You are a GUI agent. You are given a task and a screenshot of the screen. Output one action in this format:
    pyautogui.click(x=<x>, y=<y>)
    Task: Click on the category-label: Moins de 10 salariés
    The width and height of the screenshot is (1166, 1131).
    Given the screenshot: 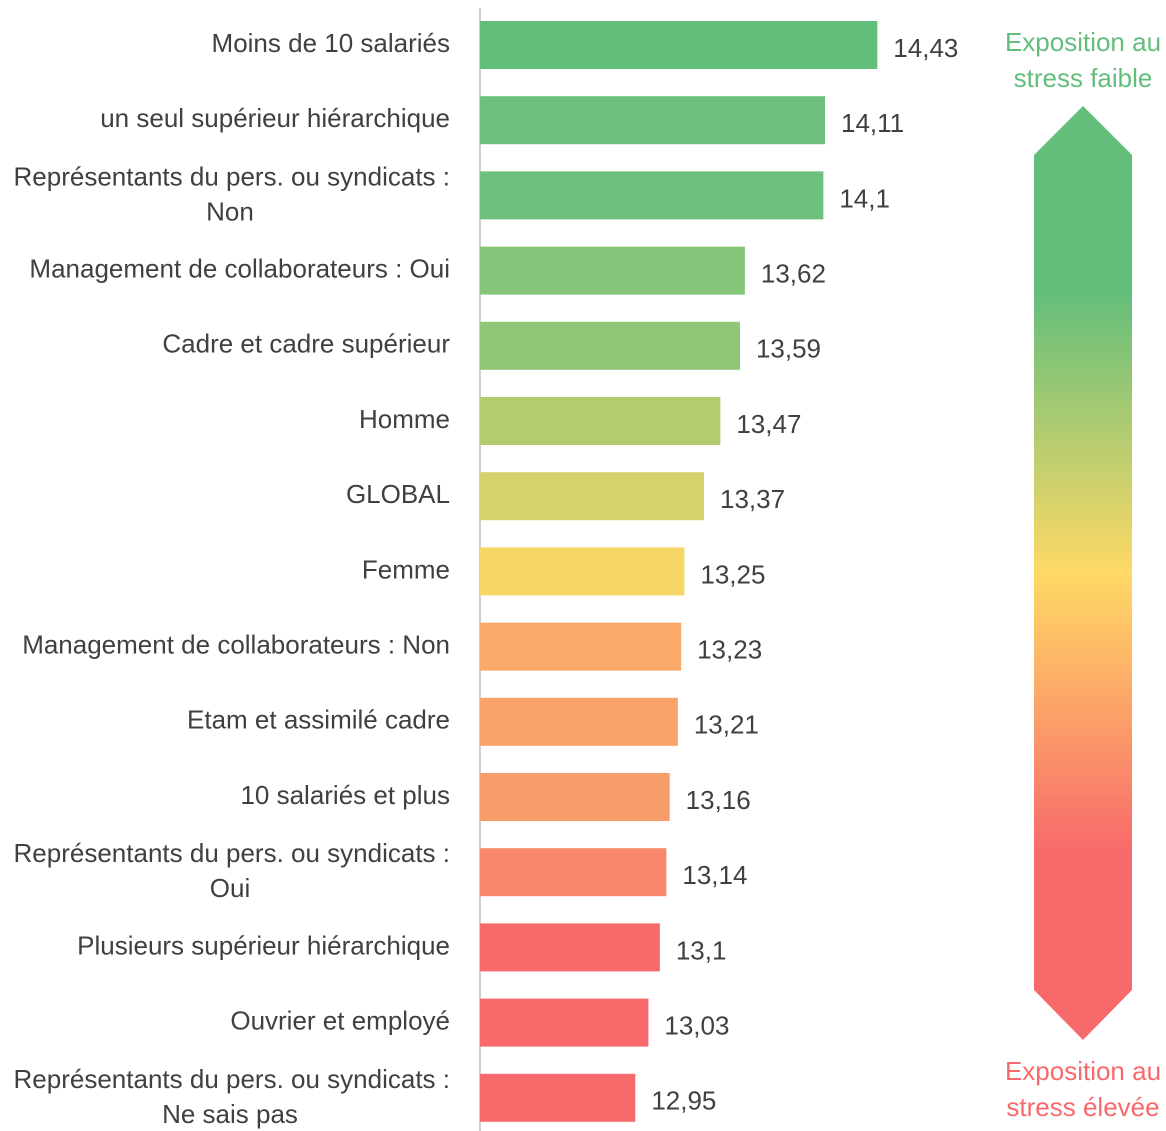 What is the action you would take?
    pyautogui.click(x=331, y=43)
    